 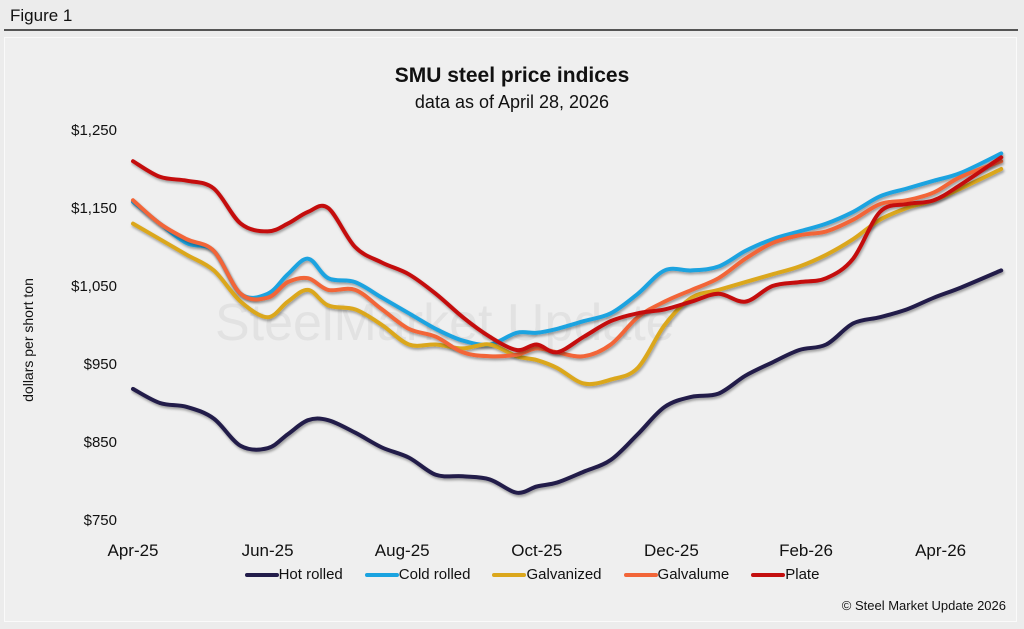 I want to click on legend-item-plate: Plate, so click(x=785, y=574).